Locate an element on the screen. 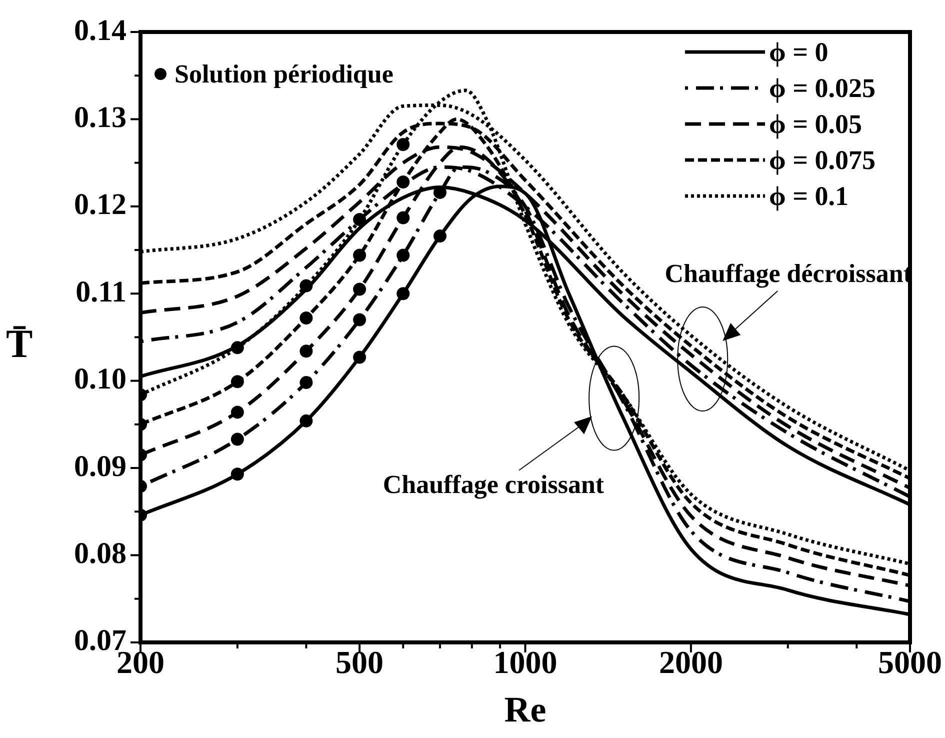 This screenshot has height=738, width=945. x-tick-label: 1000 is located at coordinates (525, 662).